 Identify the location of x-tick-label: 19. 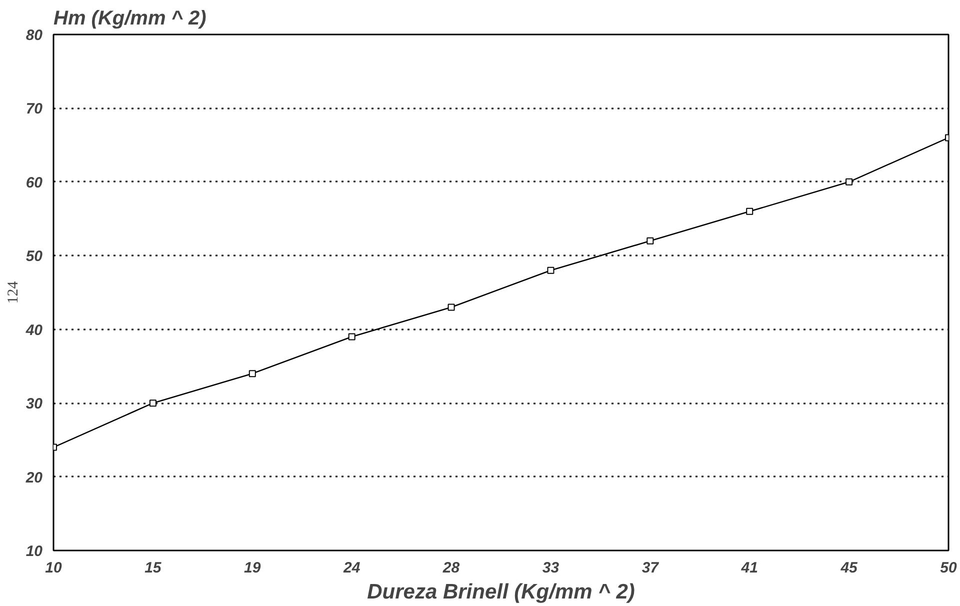
(253, 568).